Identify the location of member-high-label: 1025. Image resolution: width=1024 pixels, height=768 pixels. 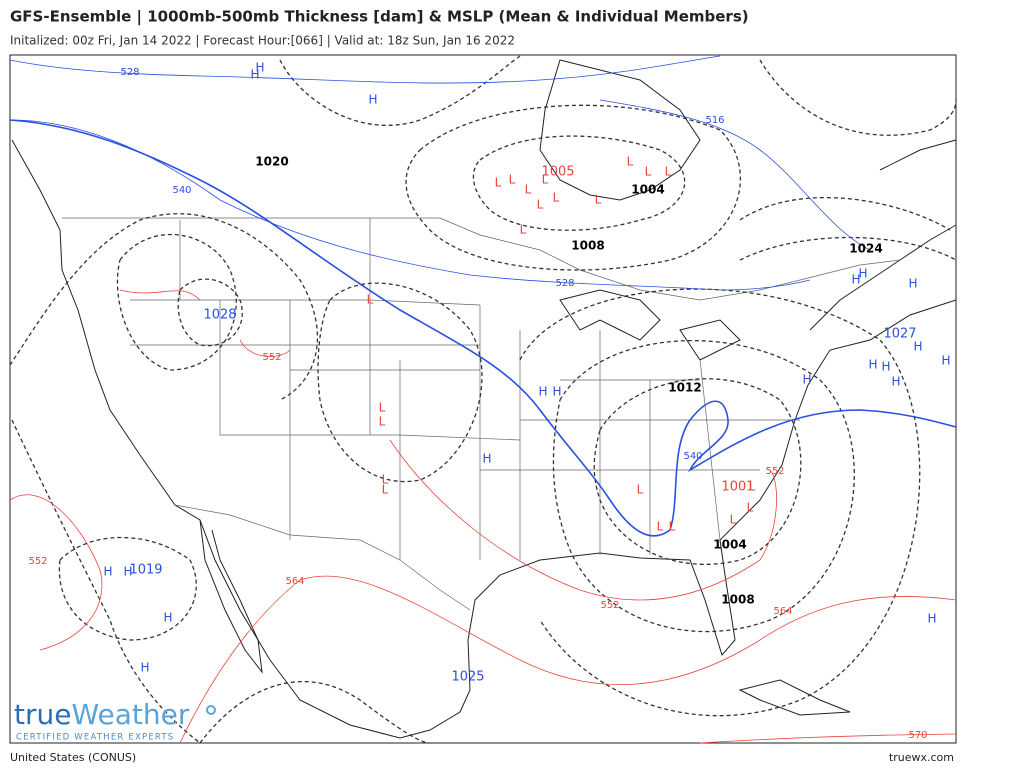
(467, 677).